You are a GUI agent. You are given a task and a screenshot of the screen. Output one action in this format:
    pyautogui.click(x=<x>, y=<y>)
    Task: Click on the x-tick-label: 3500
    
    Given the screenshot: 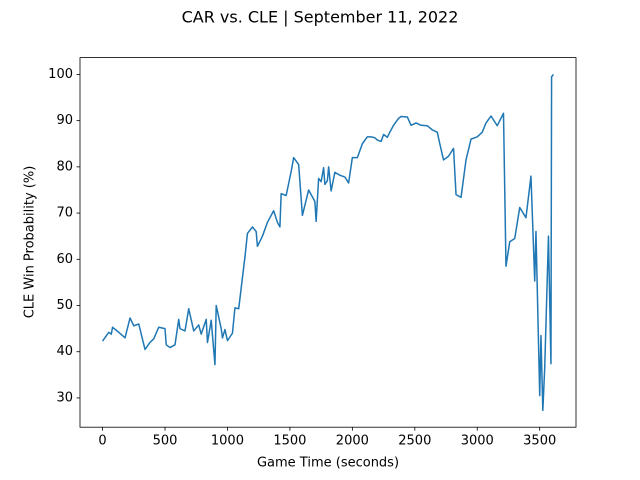 What is the action you would take?
    pyautogui.click(x=539, y=441)
    